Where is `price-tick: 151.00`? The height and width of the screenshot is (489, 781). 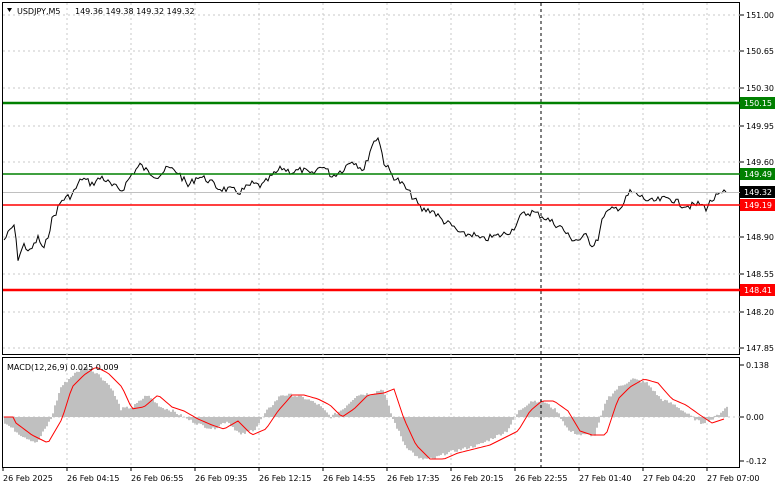 price-tick: 151.00 is located at coordinates (760, 15).